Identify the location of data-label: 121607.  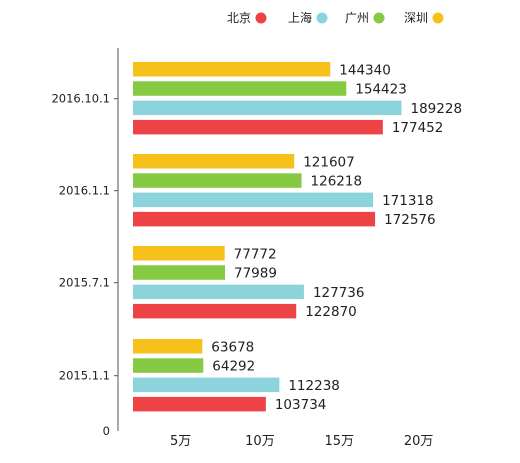
(329, 162).